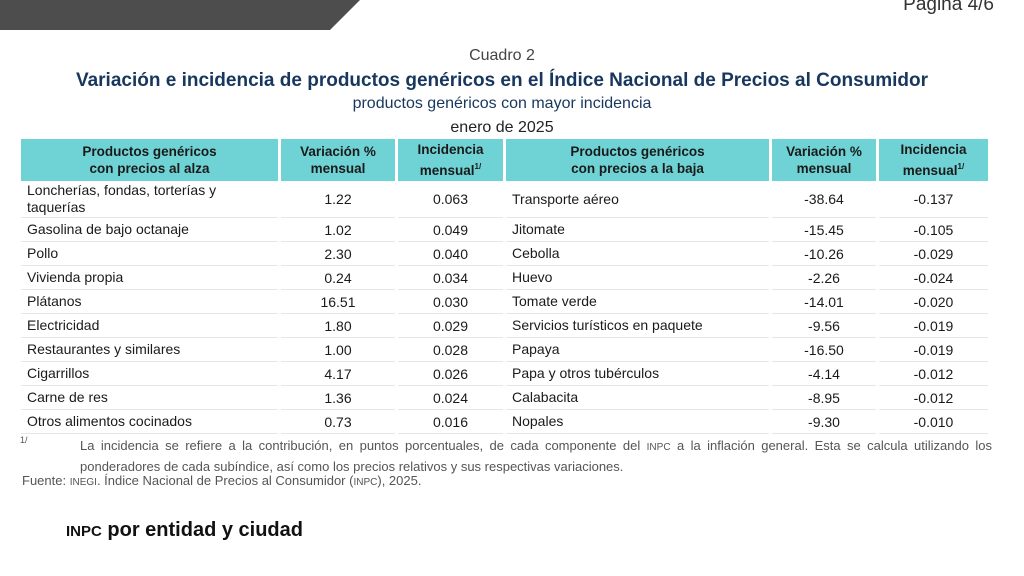  I want to click on down-incidence: -0.024, so click(933, 278).